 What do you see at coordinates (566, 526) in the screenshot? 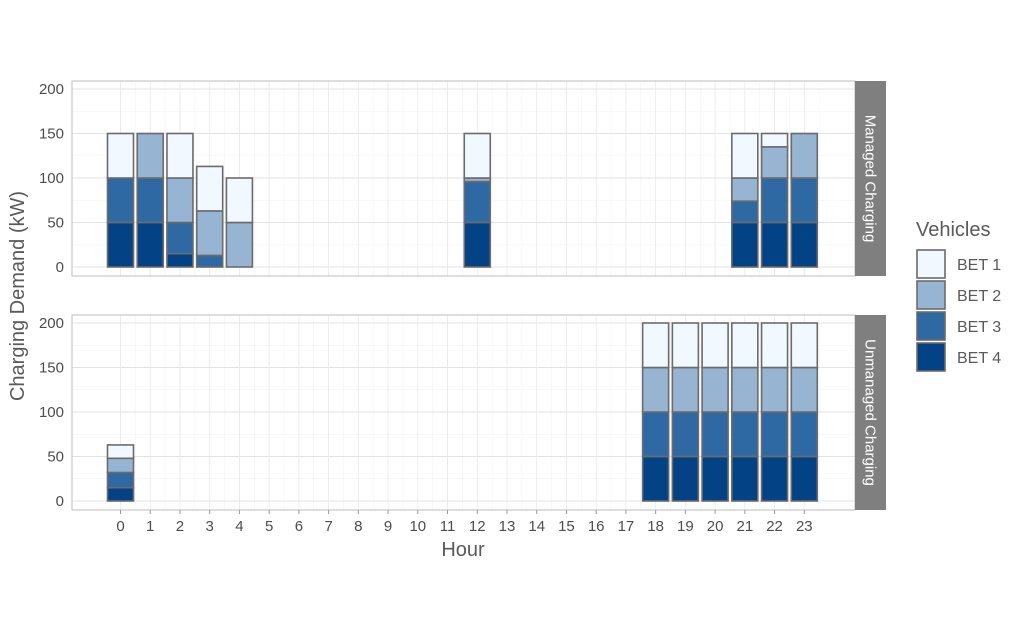
I see `x-tick-label: 15` at bounding box center [566, 526].